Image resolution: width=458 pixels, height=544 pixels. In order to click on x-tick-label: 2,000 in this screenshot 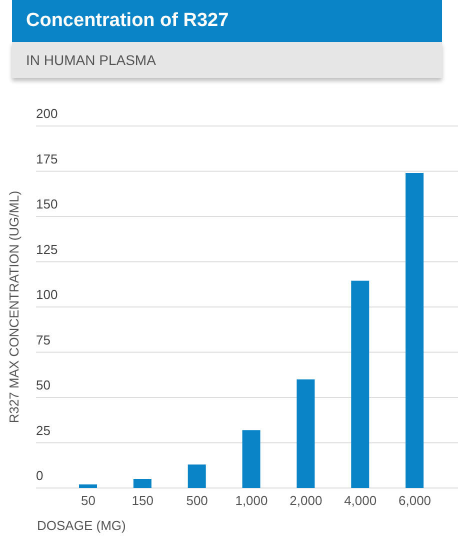, I will do `click(306, 500)`.